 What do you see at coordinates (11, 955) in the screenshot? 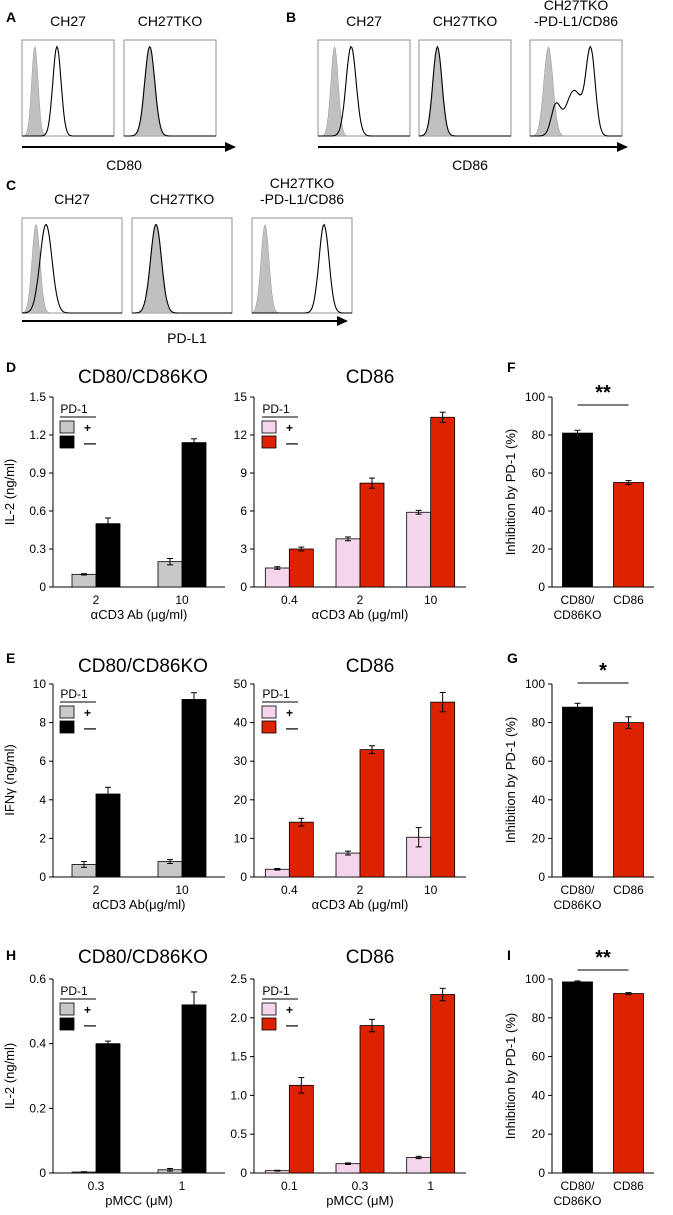
I see `panel-letter-h: H` at bounding box center [11, 955].